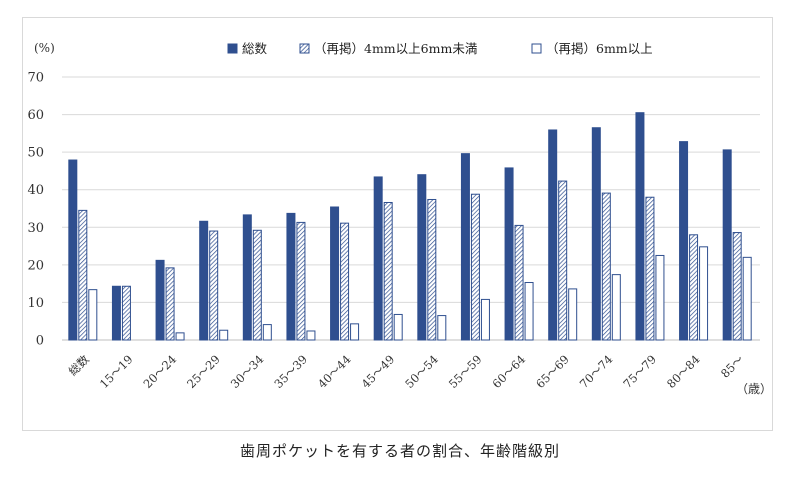  What do you see at coordinates (683, 371) in the screenshot?
I see `x-tick-label: 80～84` at bounding box center [683, 371].